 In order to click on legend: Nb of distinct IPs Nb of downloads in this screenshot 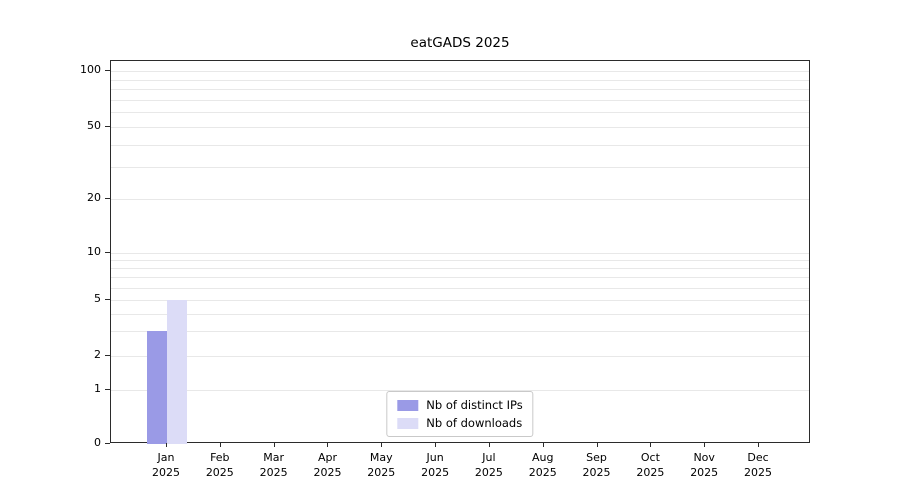, I will do `click(460, 414)`.